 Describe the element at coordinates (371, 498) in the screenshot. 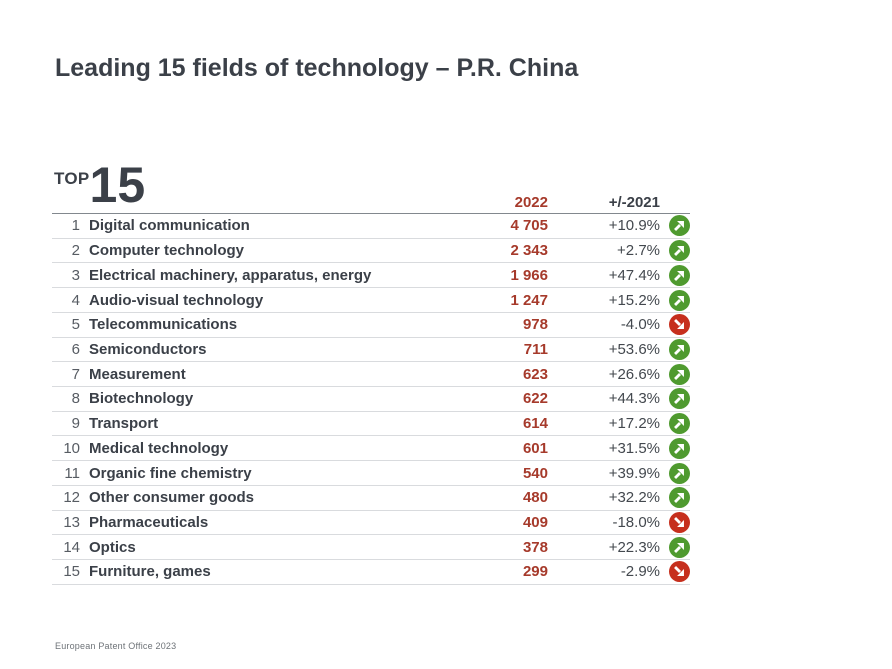

I see `table-row: 12 Other consumer goods 480 +32.2%` at that location.